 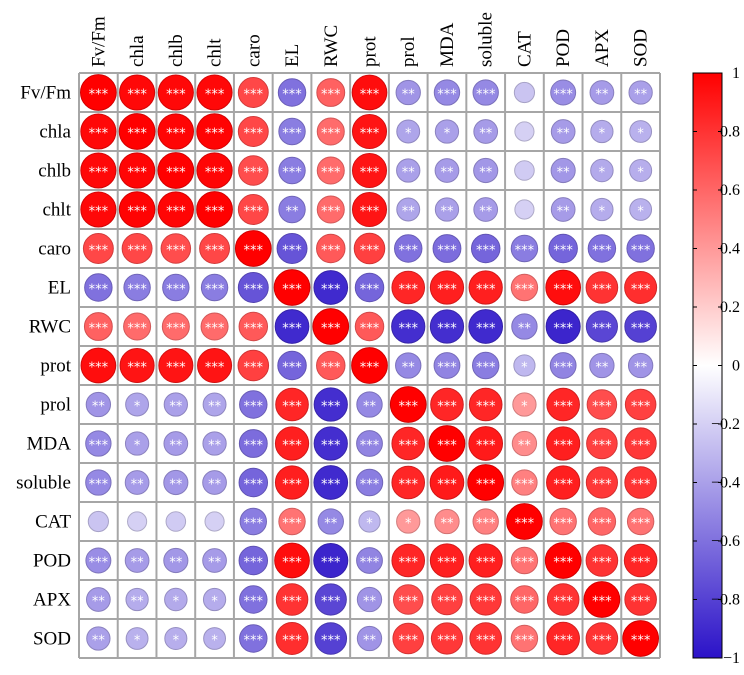 I want to click on circle-caro-soluble, so click(x=485, y=248).